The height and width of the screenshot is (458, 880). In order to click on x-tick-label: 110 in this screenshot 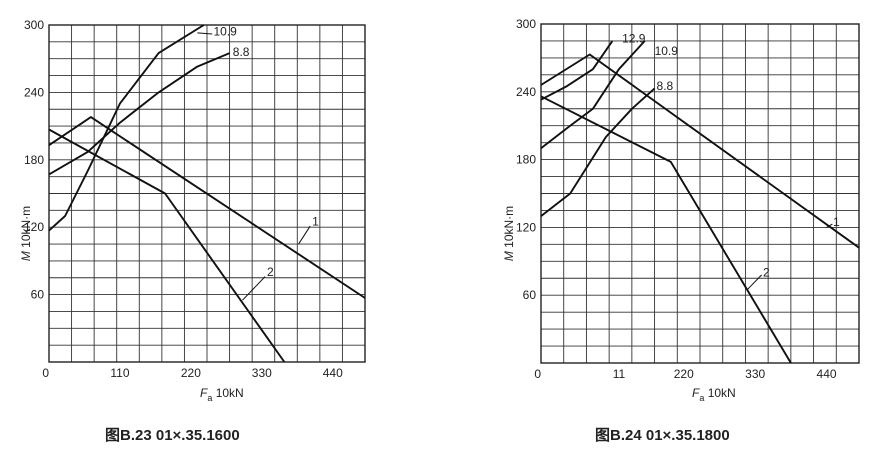, I will do `click(119, 373)`.